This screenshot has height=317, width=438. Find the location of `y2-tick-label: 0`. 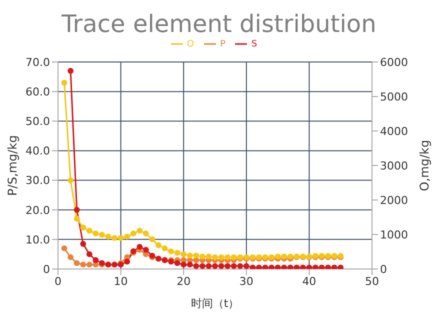

y2-tick-label: 0 is located at coordinates (383, 269).